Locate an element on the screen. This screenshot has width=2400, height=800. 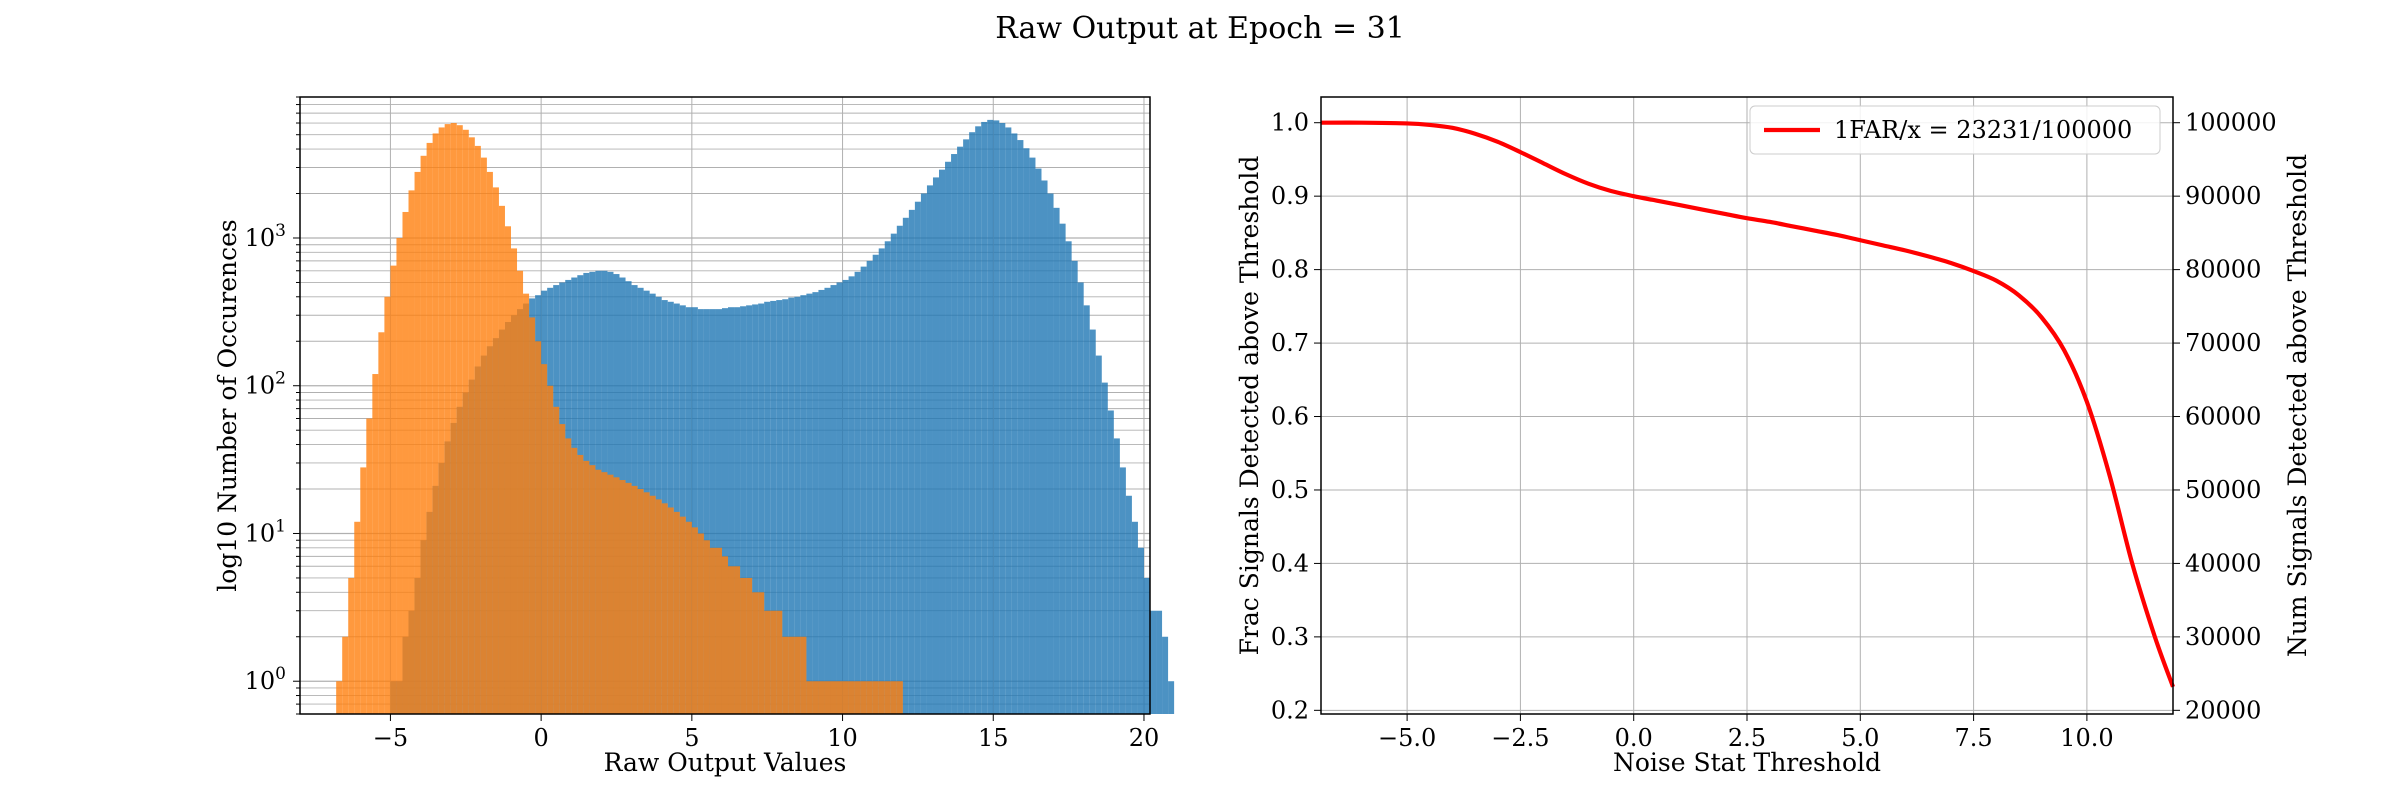
y-right-tick-label: 40000 is located at coordinates (2223, 563).